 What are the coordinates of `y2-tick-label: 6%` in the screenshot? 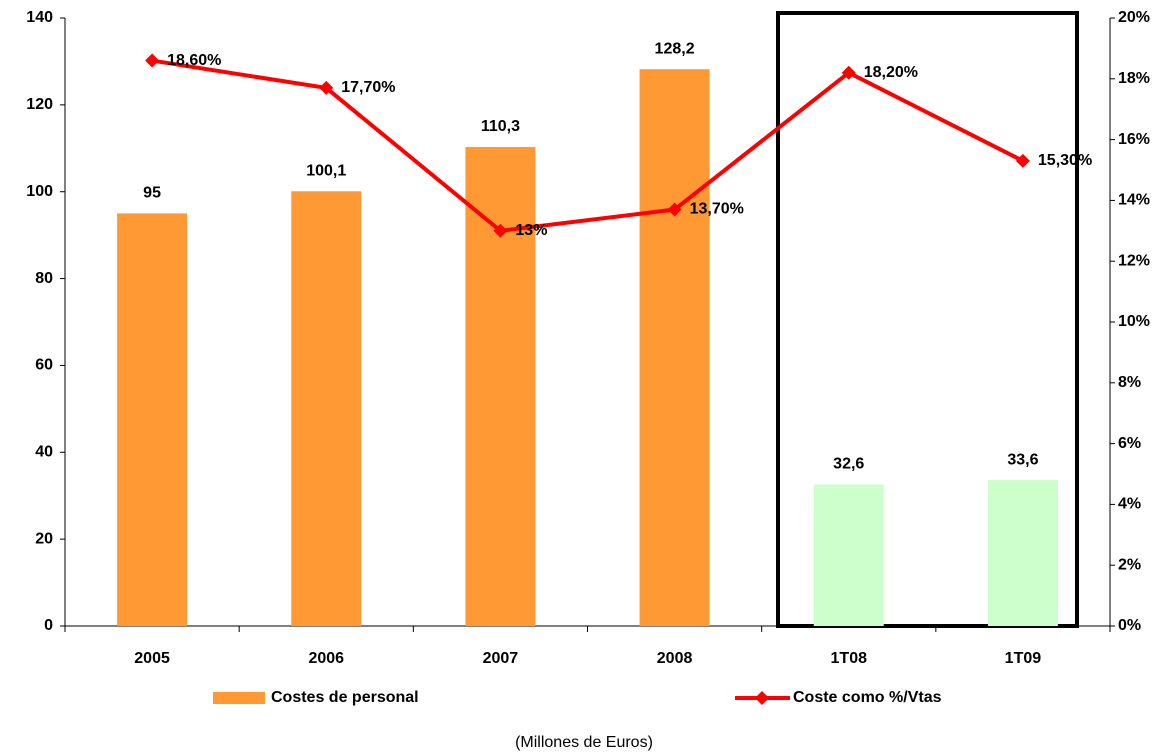 It's located at (1129, 443).